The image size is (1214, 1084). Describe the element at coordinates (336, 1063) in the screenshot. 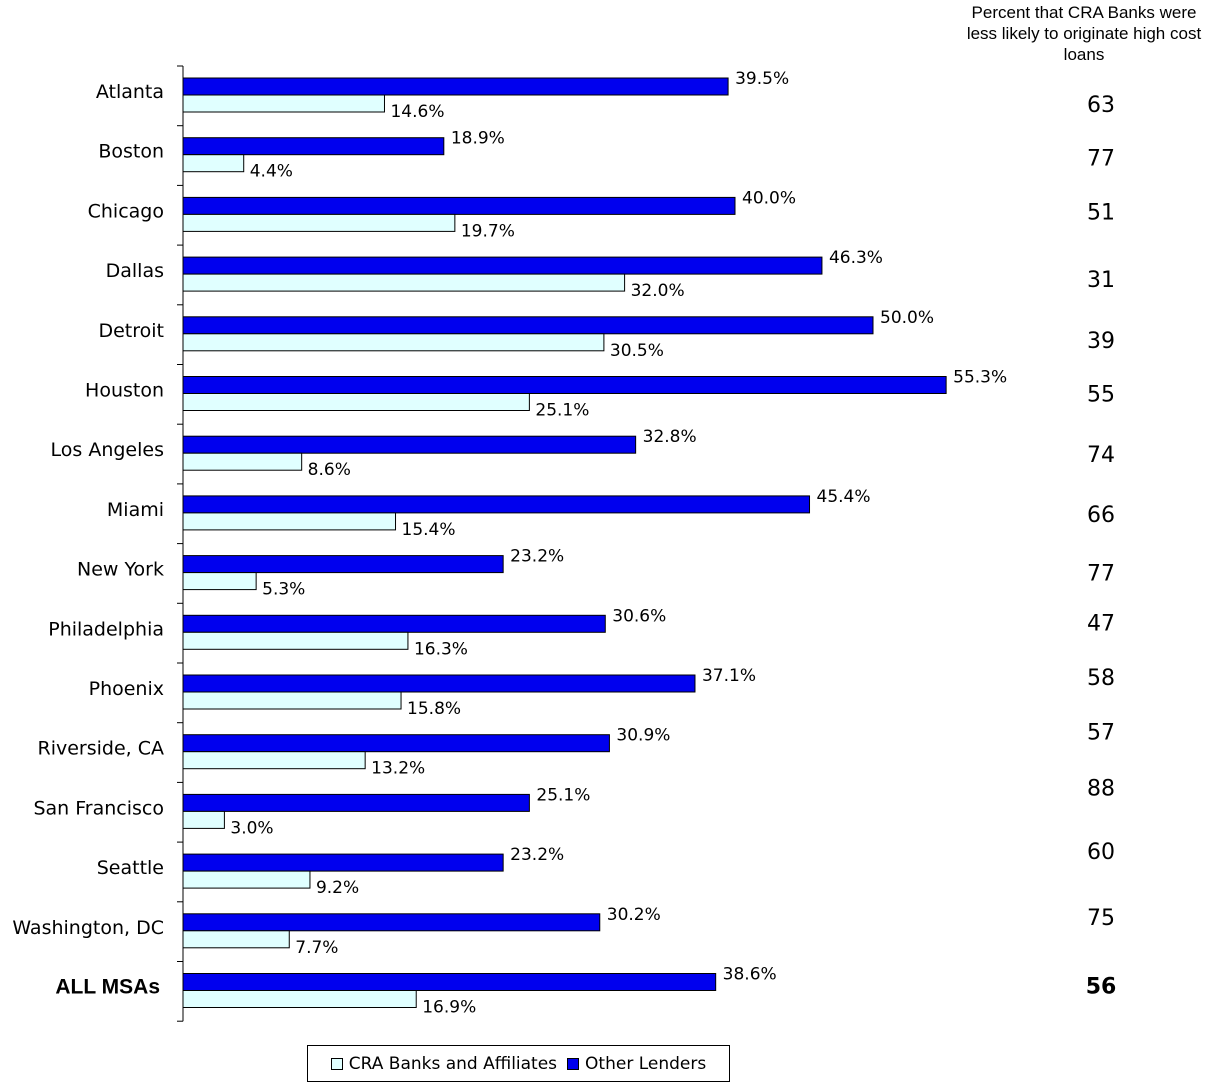

I see `legend-swatch-cra` at that location.